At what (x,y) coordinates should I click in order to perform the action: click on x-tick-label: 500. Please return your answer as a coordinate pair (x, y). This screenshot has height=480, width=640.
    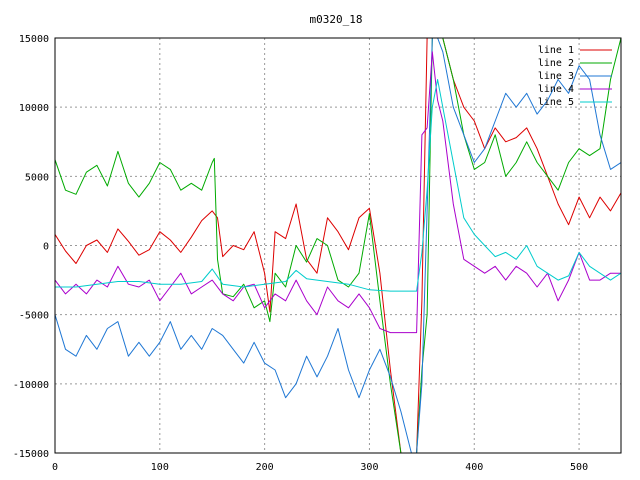
    Looking at the image, I should click on (579, 467).